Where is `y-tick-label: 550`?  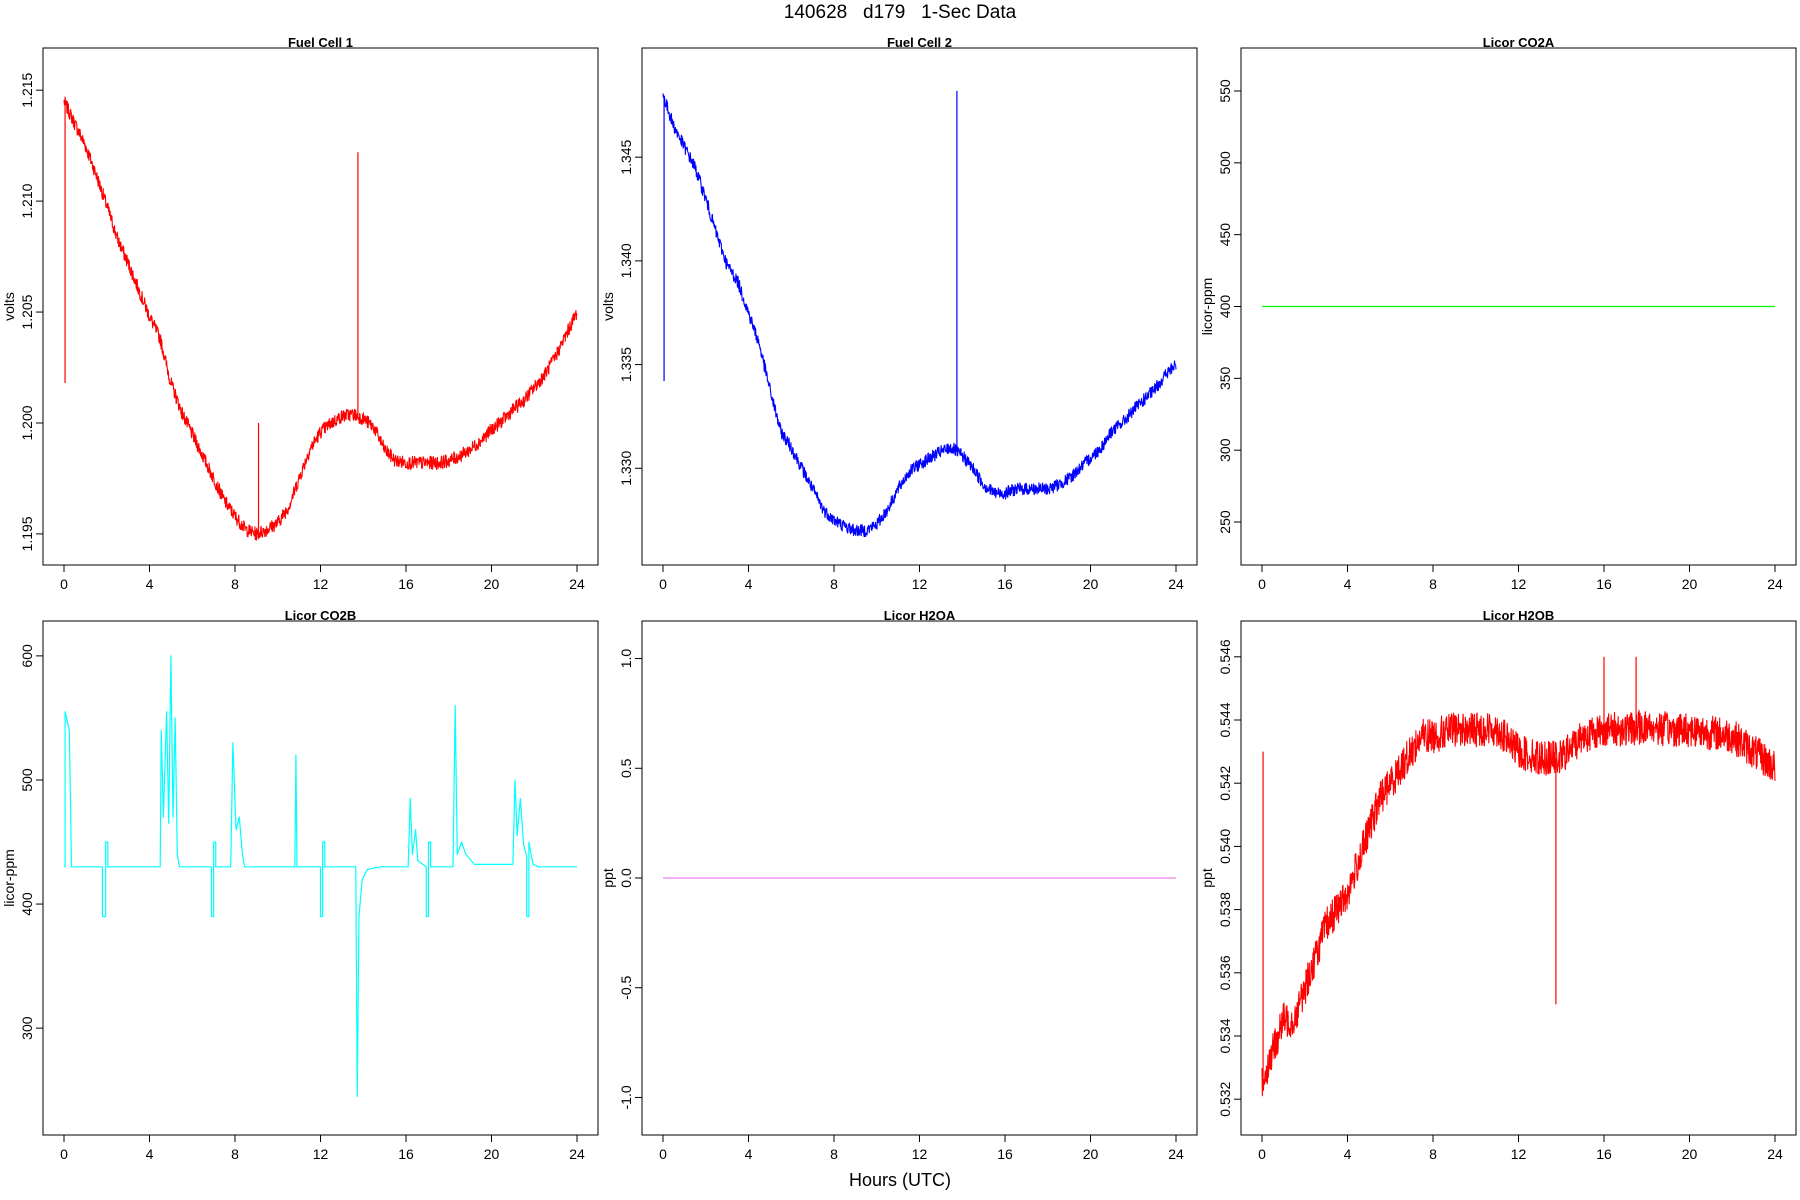
y-tick-label: 550 is located at coordinates (1225, 91).